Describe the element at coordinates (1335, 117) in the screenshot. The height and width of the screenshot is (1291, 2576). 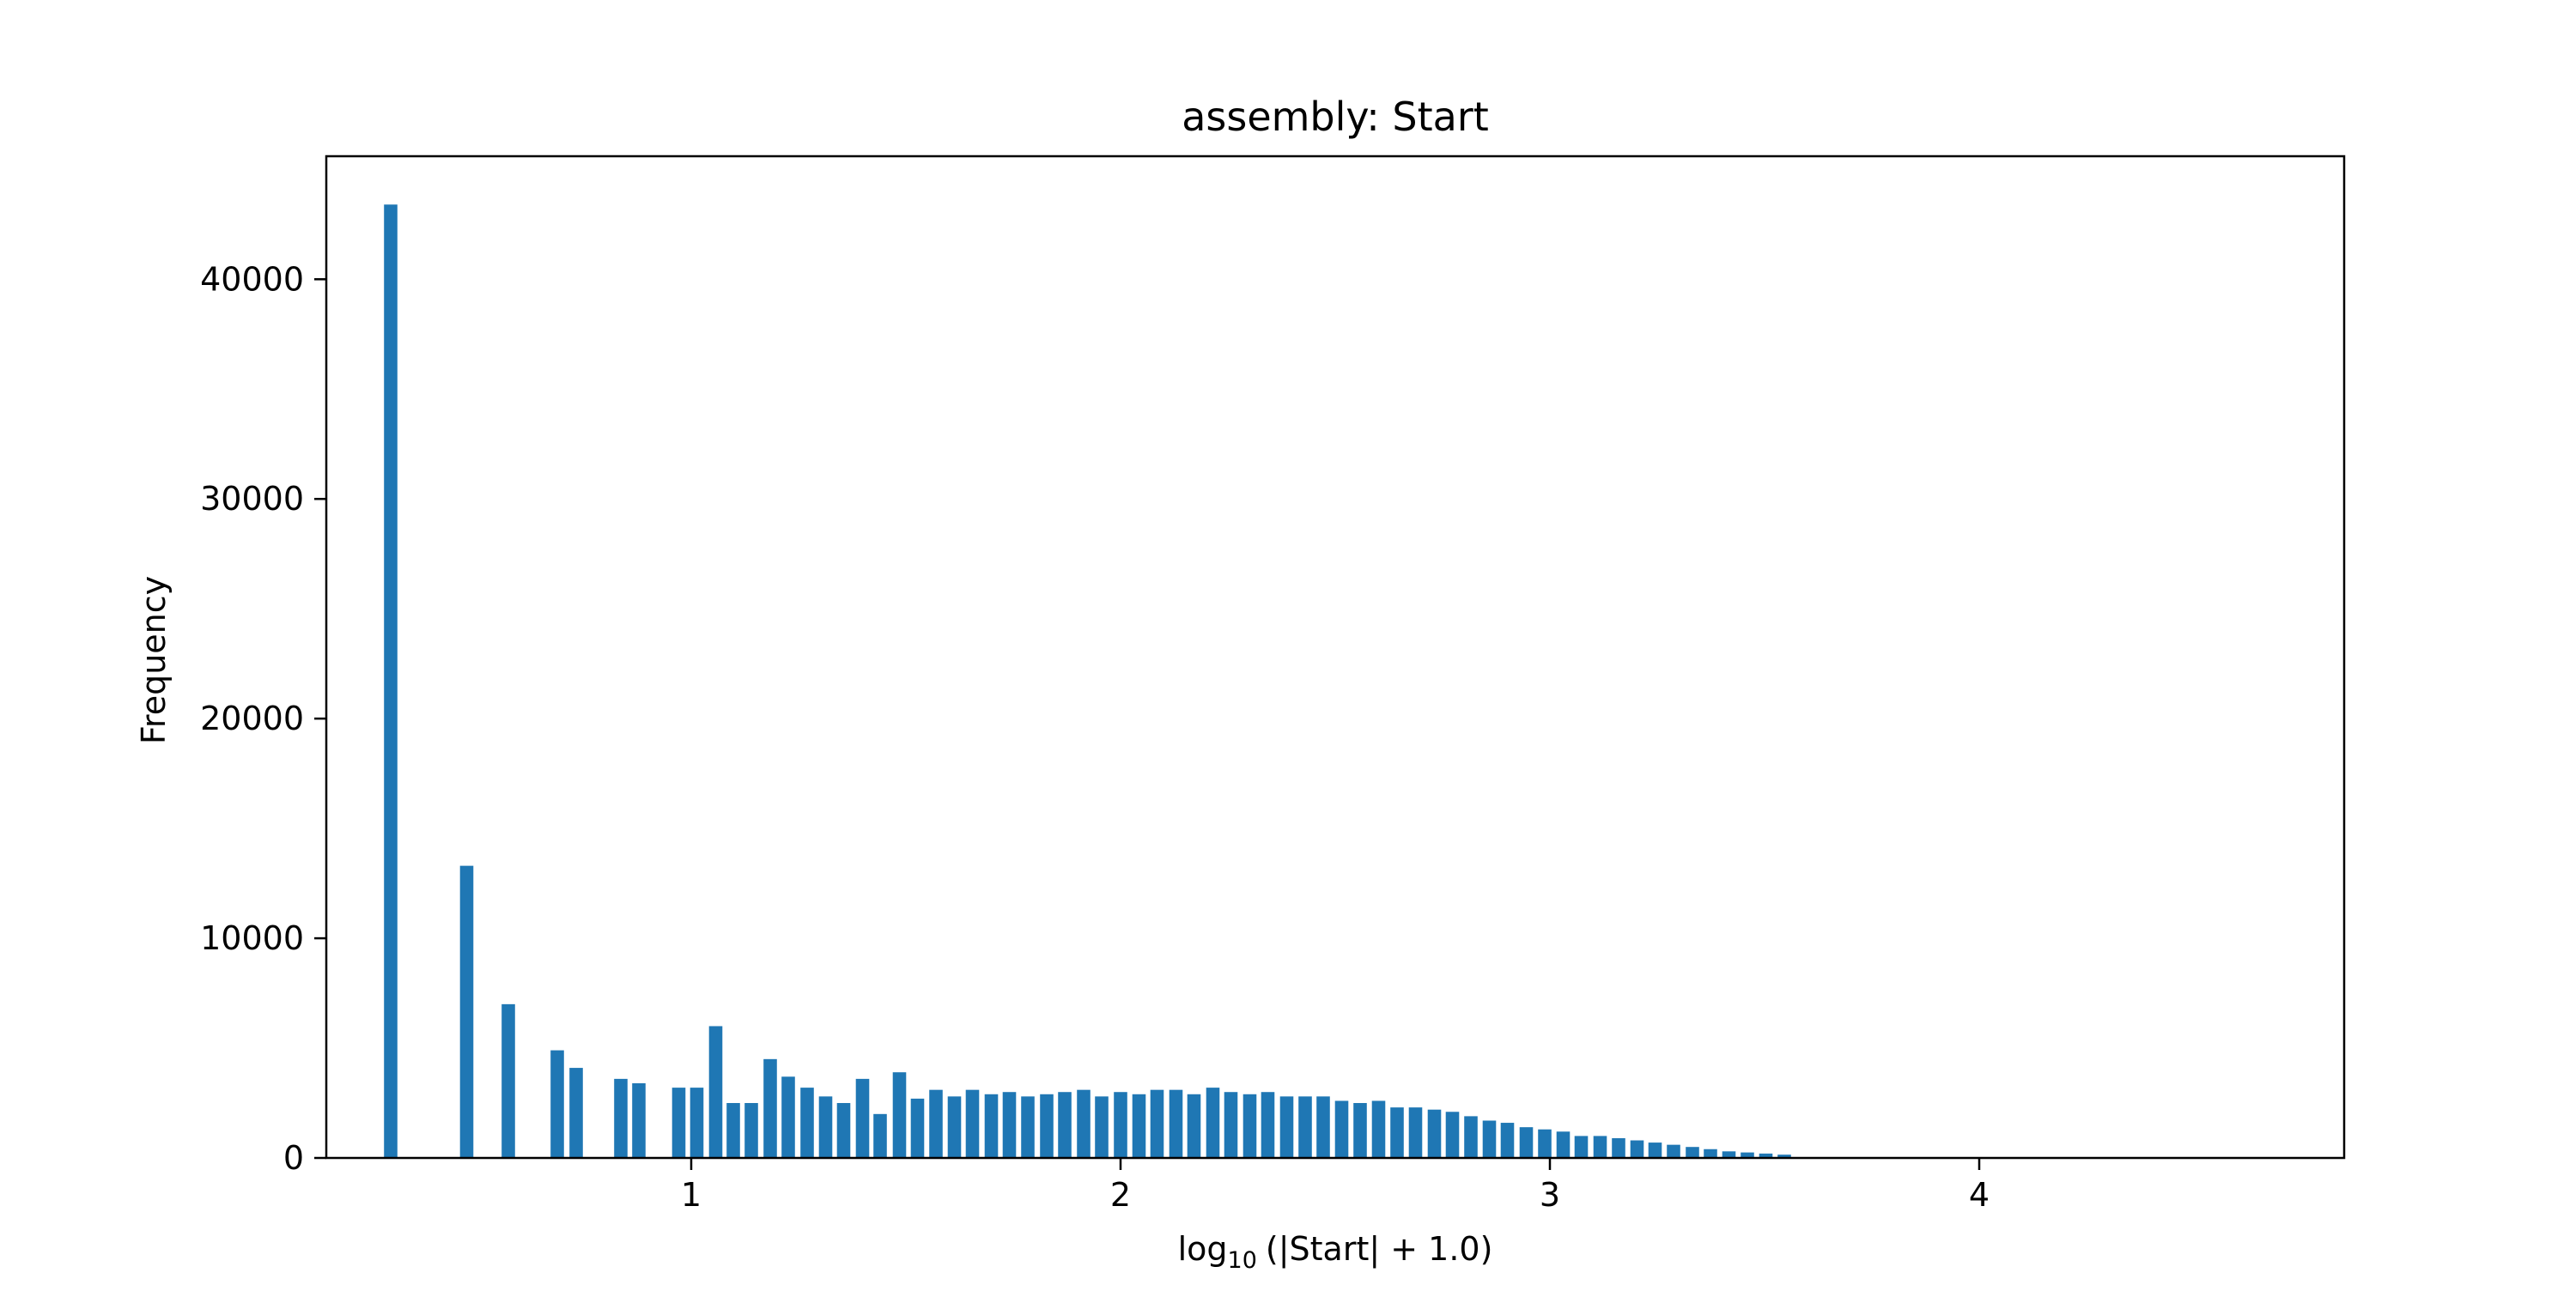
I see `chart-title: assembly: Start` at that location.